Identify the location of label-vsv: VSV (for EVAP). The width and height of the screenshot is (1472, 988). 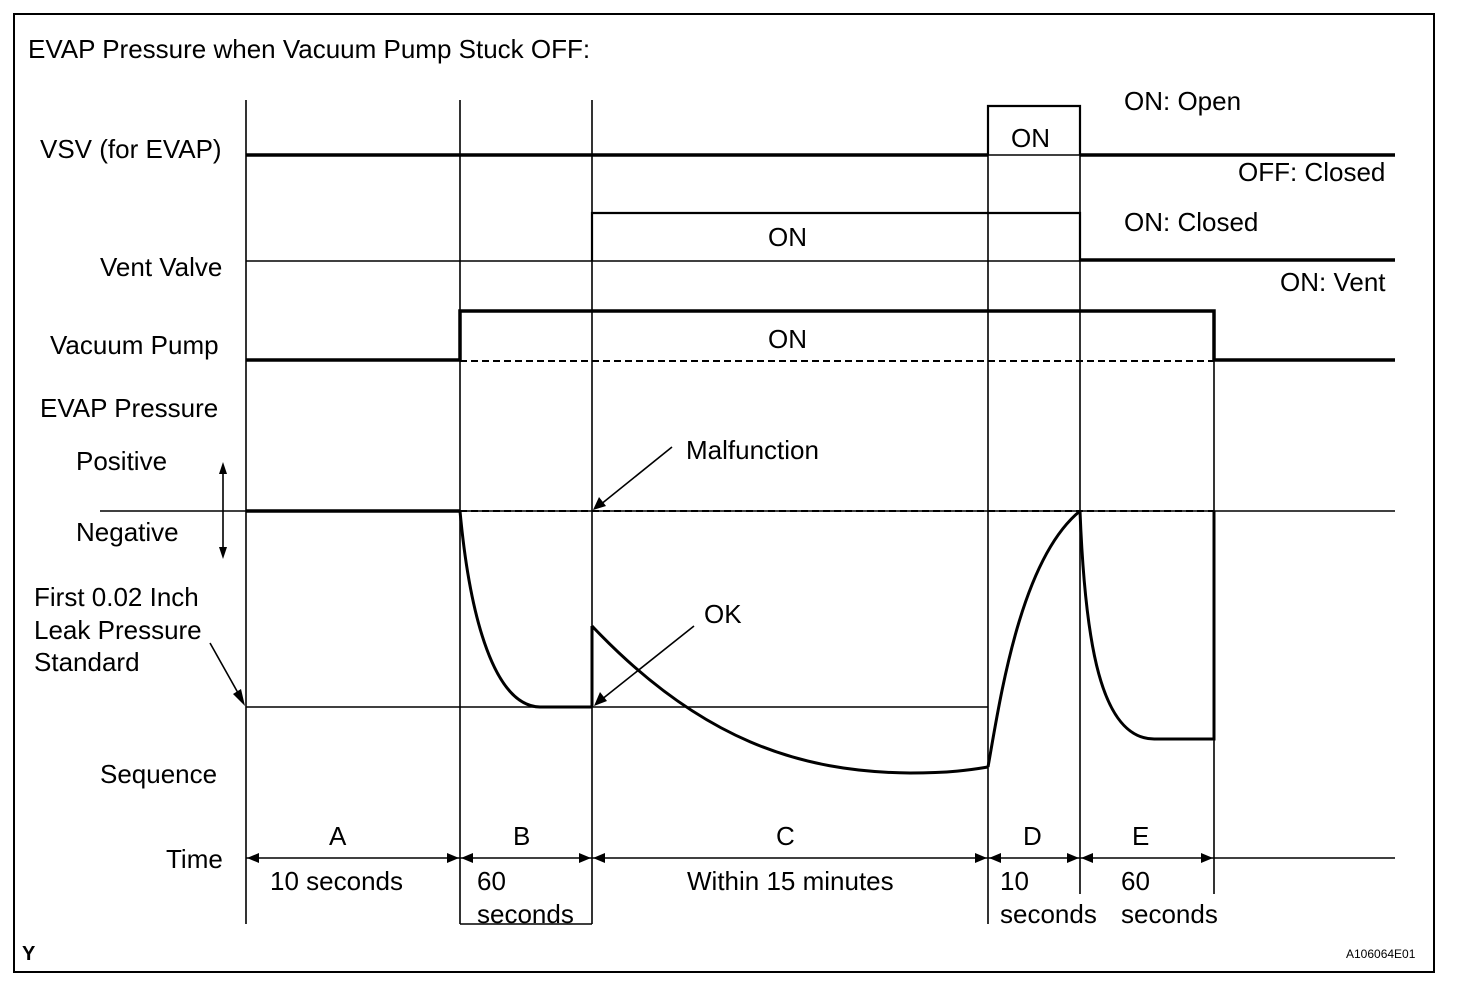
(131, 149).